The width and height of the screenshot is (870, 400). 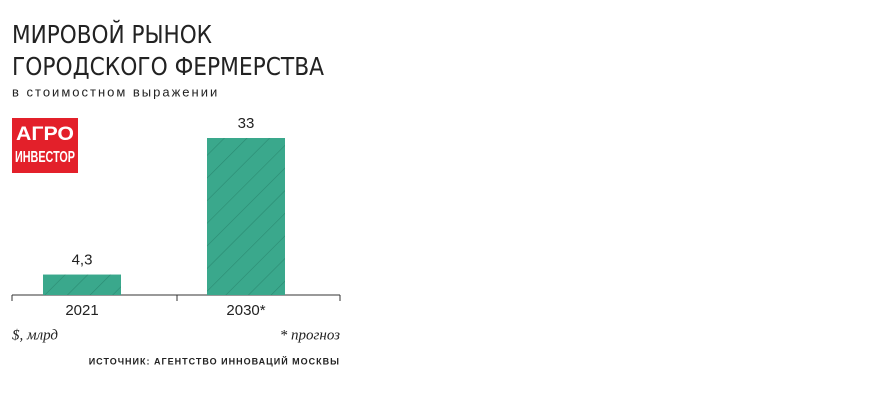 I want to click on logo-text: ИНВЕСТОР, so click(x=45, y=157).